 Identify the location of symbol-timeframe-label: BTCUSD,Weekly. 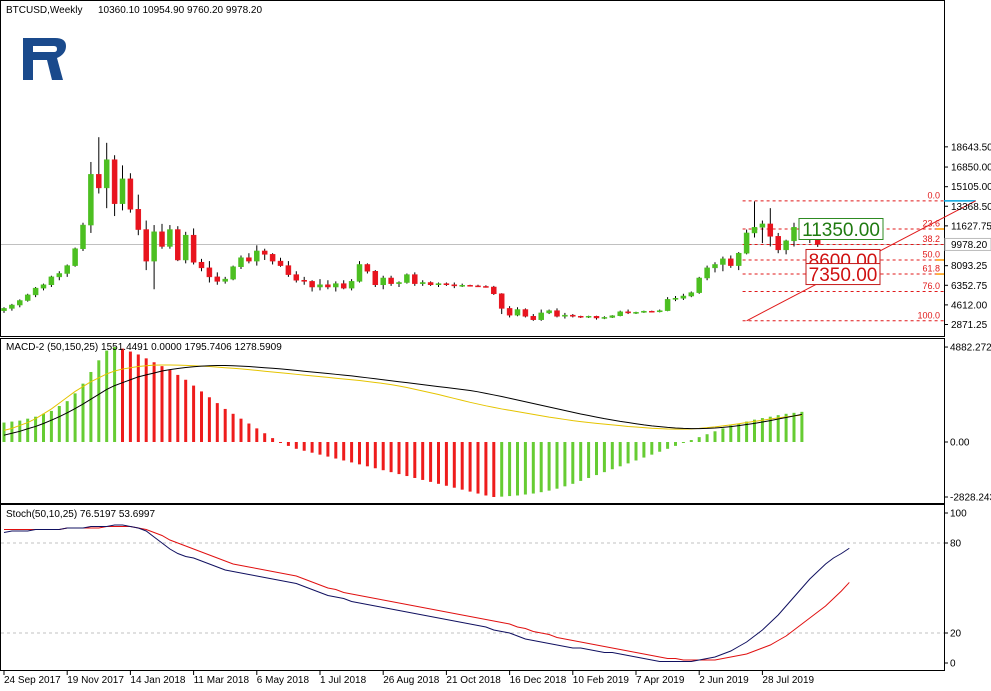
(44, 10).